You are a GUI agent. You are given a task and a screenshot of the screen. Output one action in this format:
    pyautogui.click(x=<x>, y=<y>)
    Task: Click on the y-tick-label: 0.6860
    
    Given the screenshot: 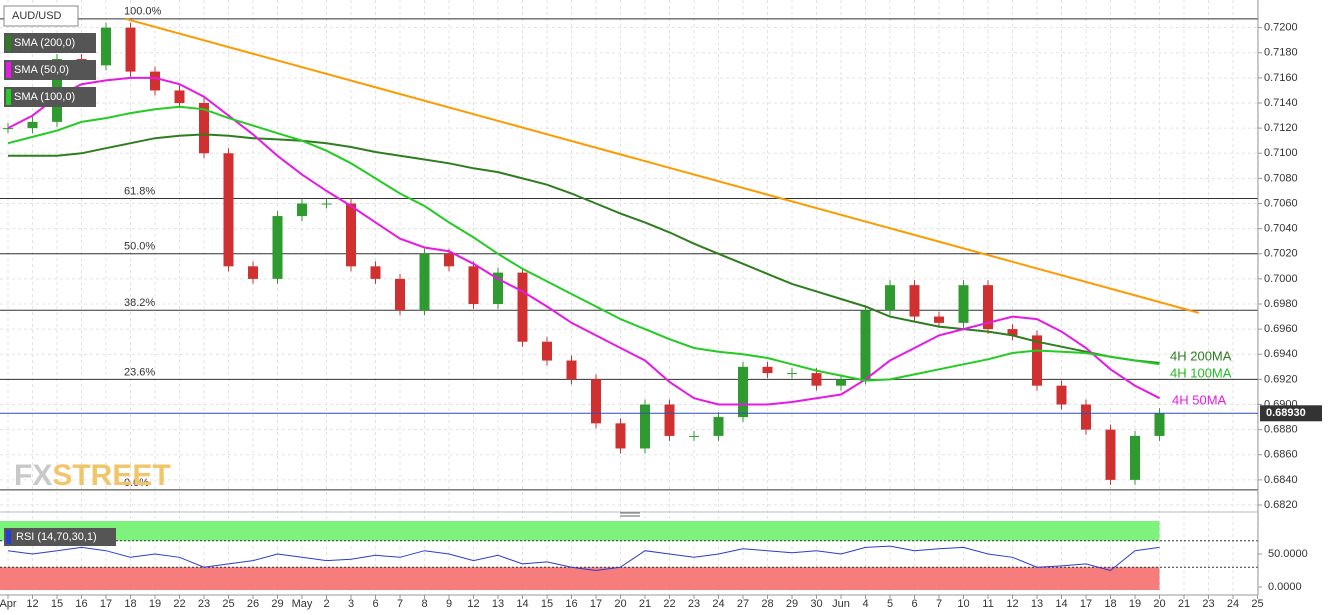 What is the action you would take?
    pyautogui.click(x=1281, y=455)
    